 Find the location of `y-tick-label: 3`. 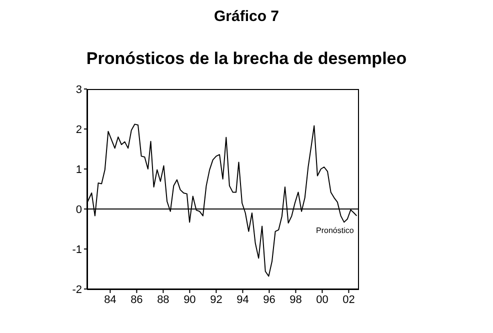

y-tick-label: 3 is located at coordinates (79, 90).